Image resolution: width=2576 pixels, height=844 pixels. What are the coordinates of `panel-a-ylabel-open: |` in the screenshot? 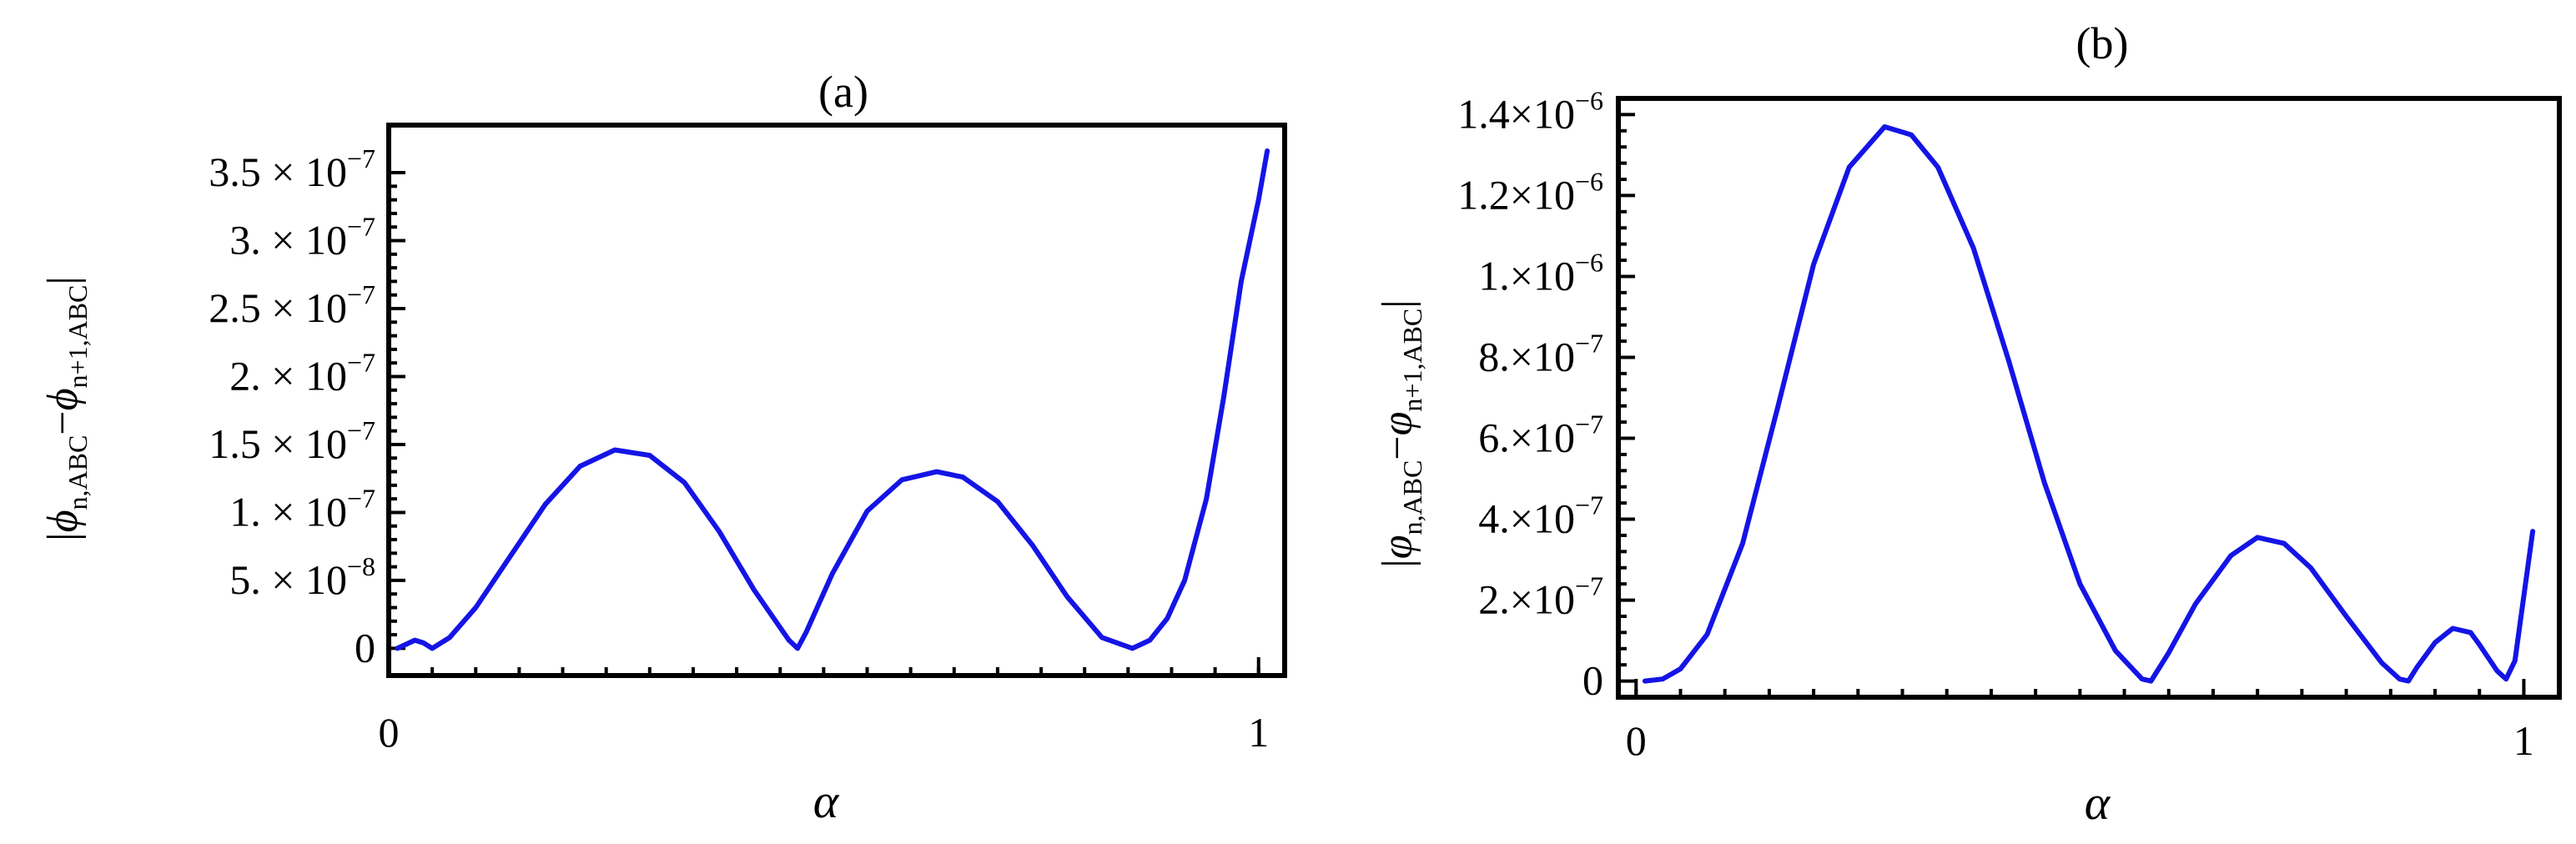 It's located at (63, 536).